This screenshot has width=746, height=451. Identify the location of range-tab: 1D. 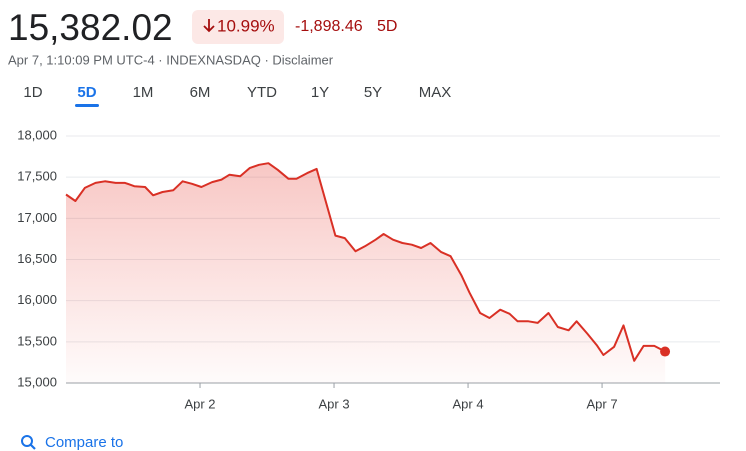
(32, 92).